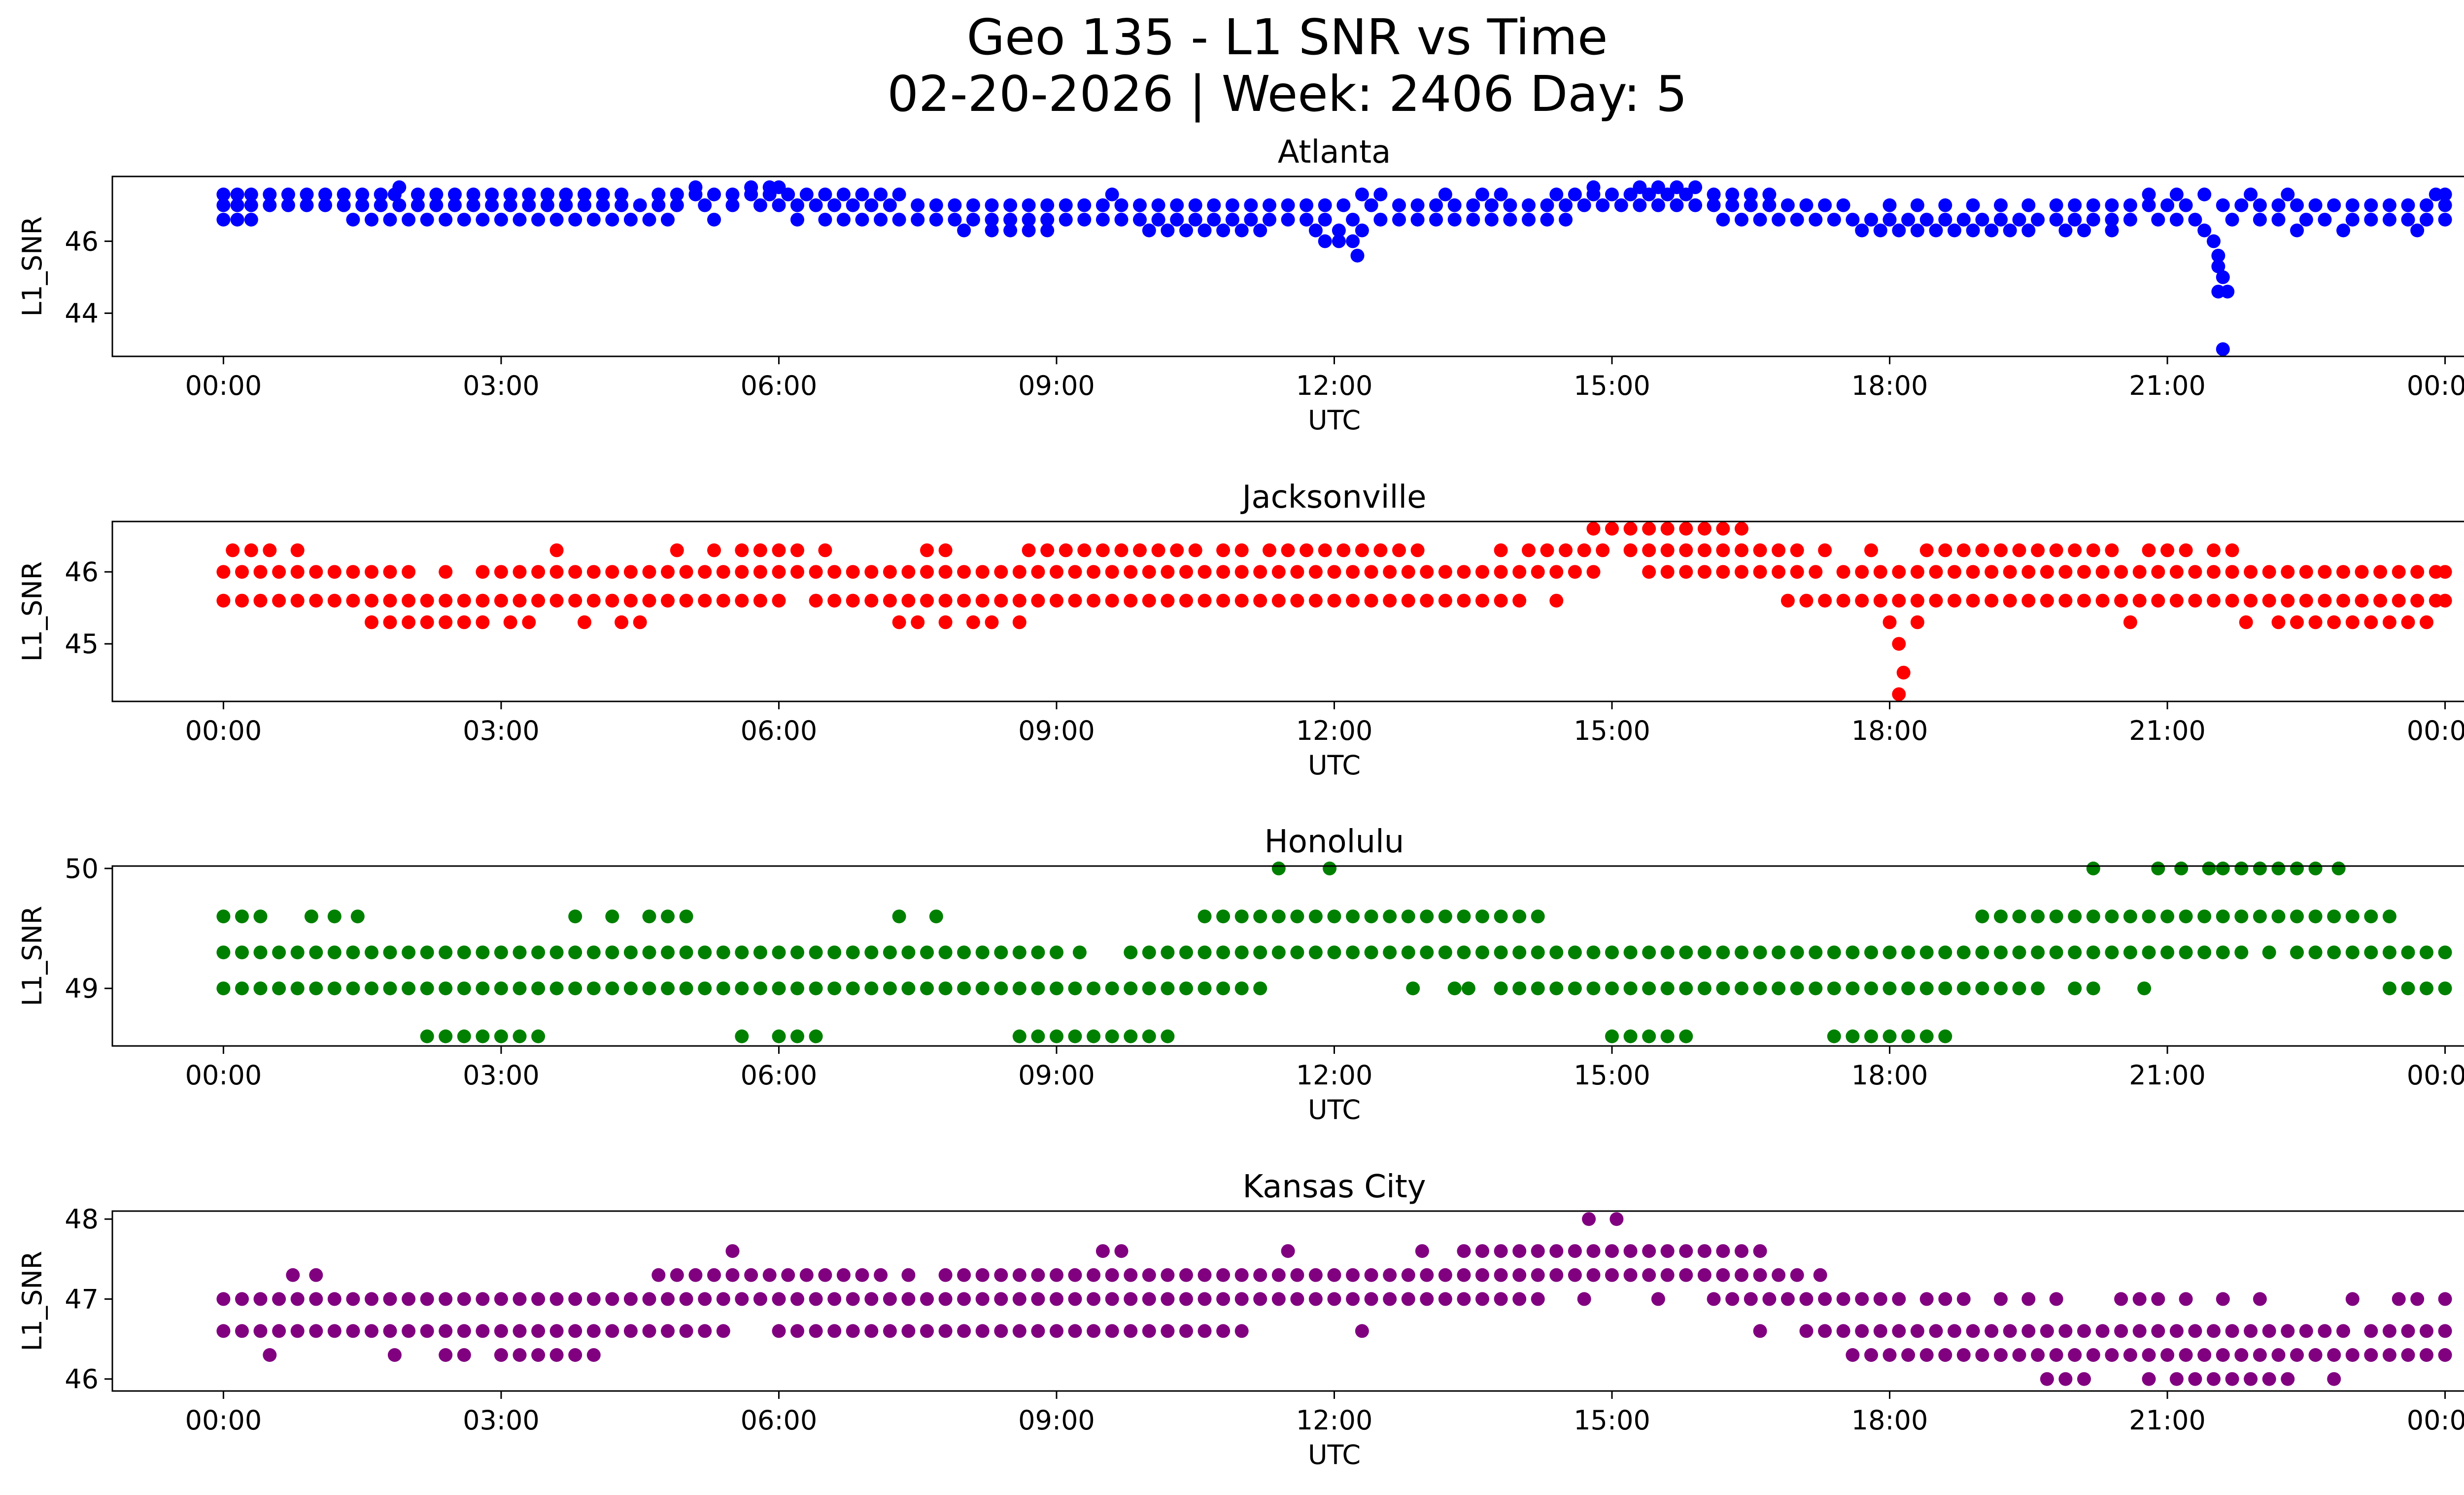  I want to click on x-axis-label: UTC, so click(1334, 1454).